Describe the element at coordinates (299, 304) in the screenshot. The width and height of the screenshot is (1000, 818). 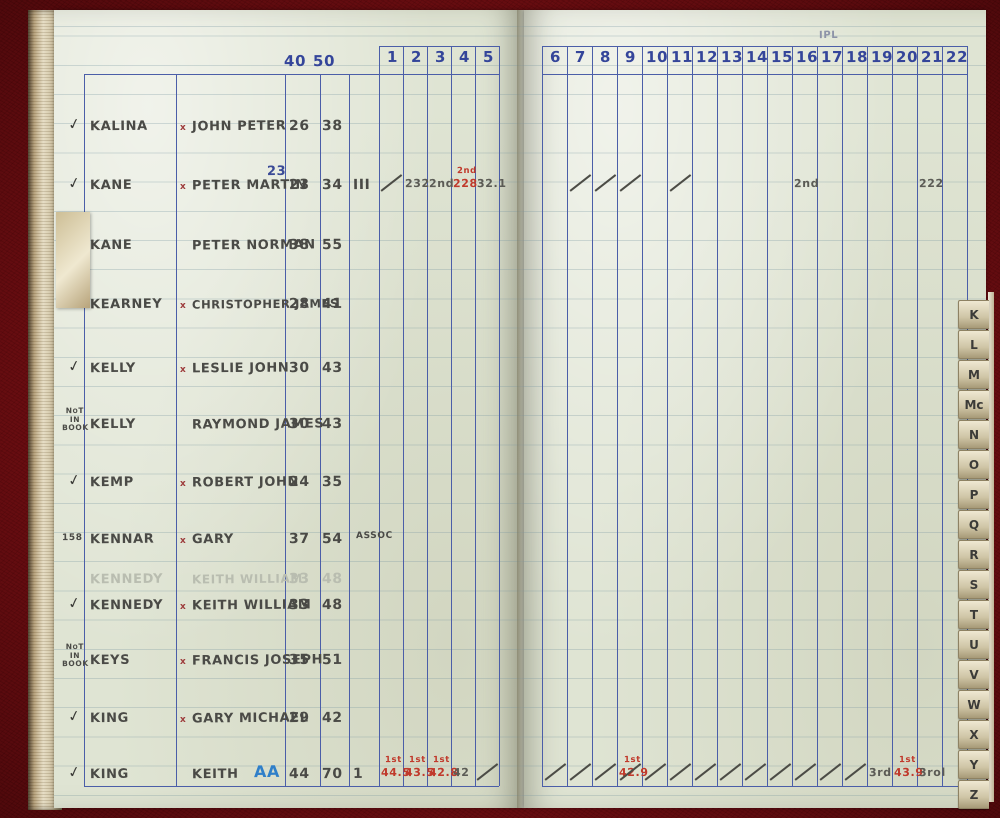
I see `row-value-40-3: 28` at that location.